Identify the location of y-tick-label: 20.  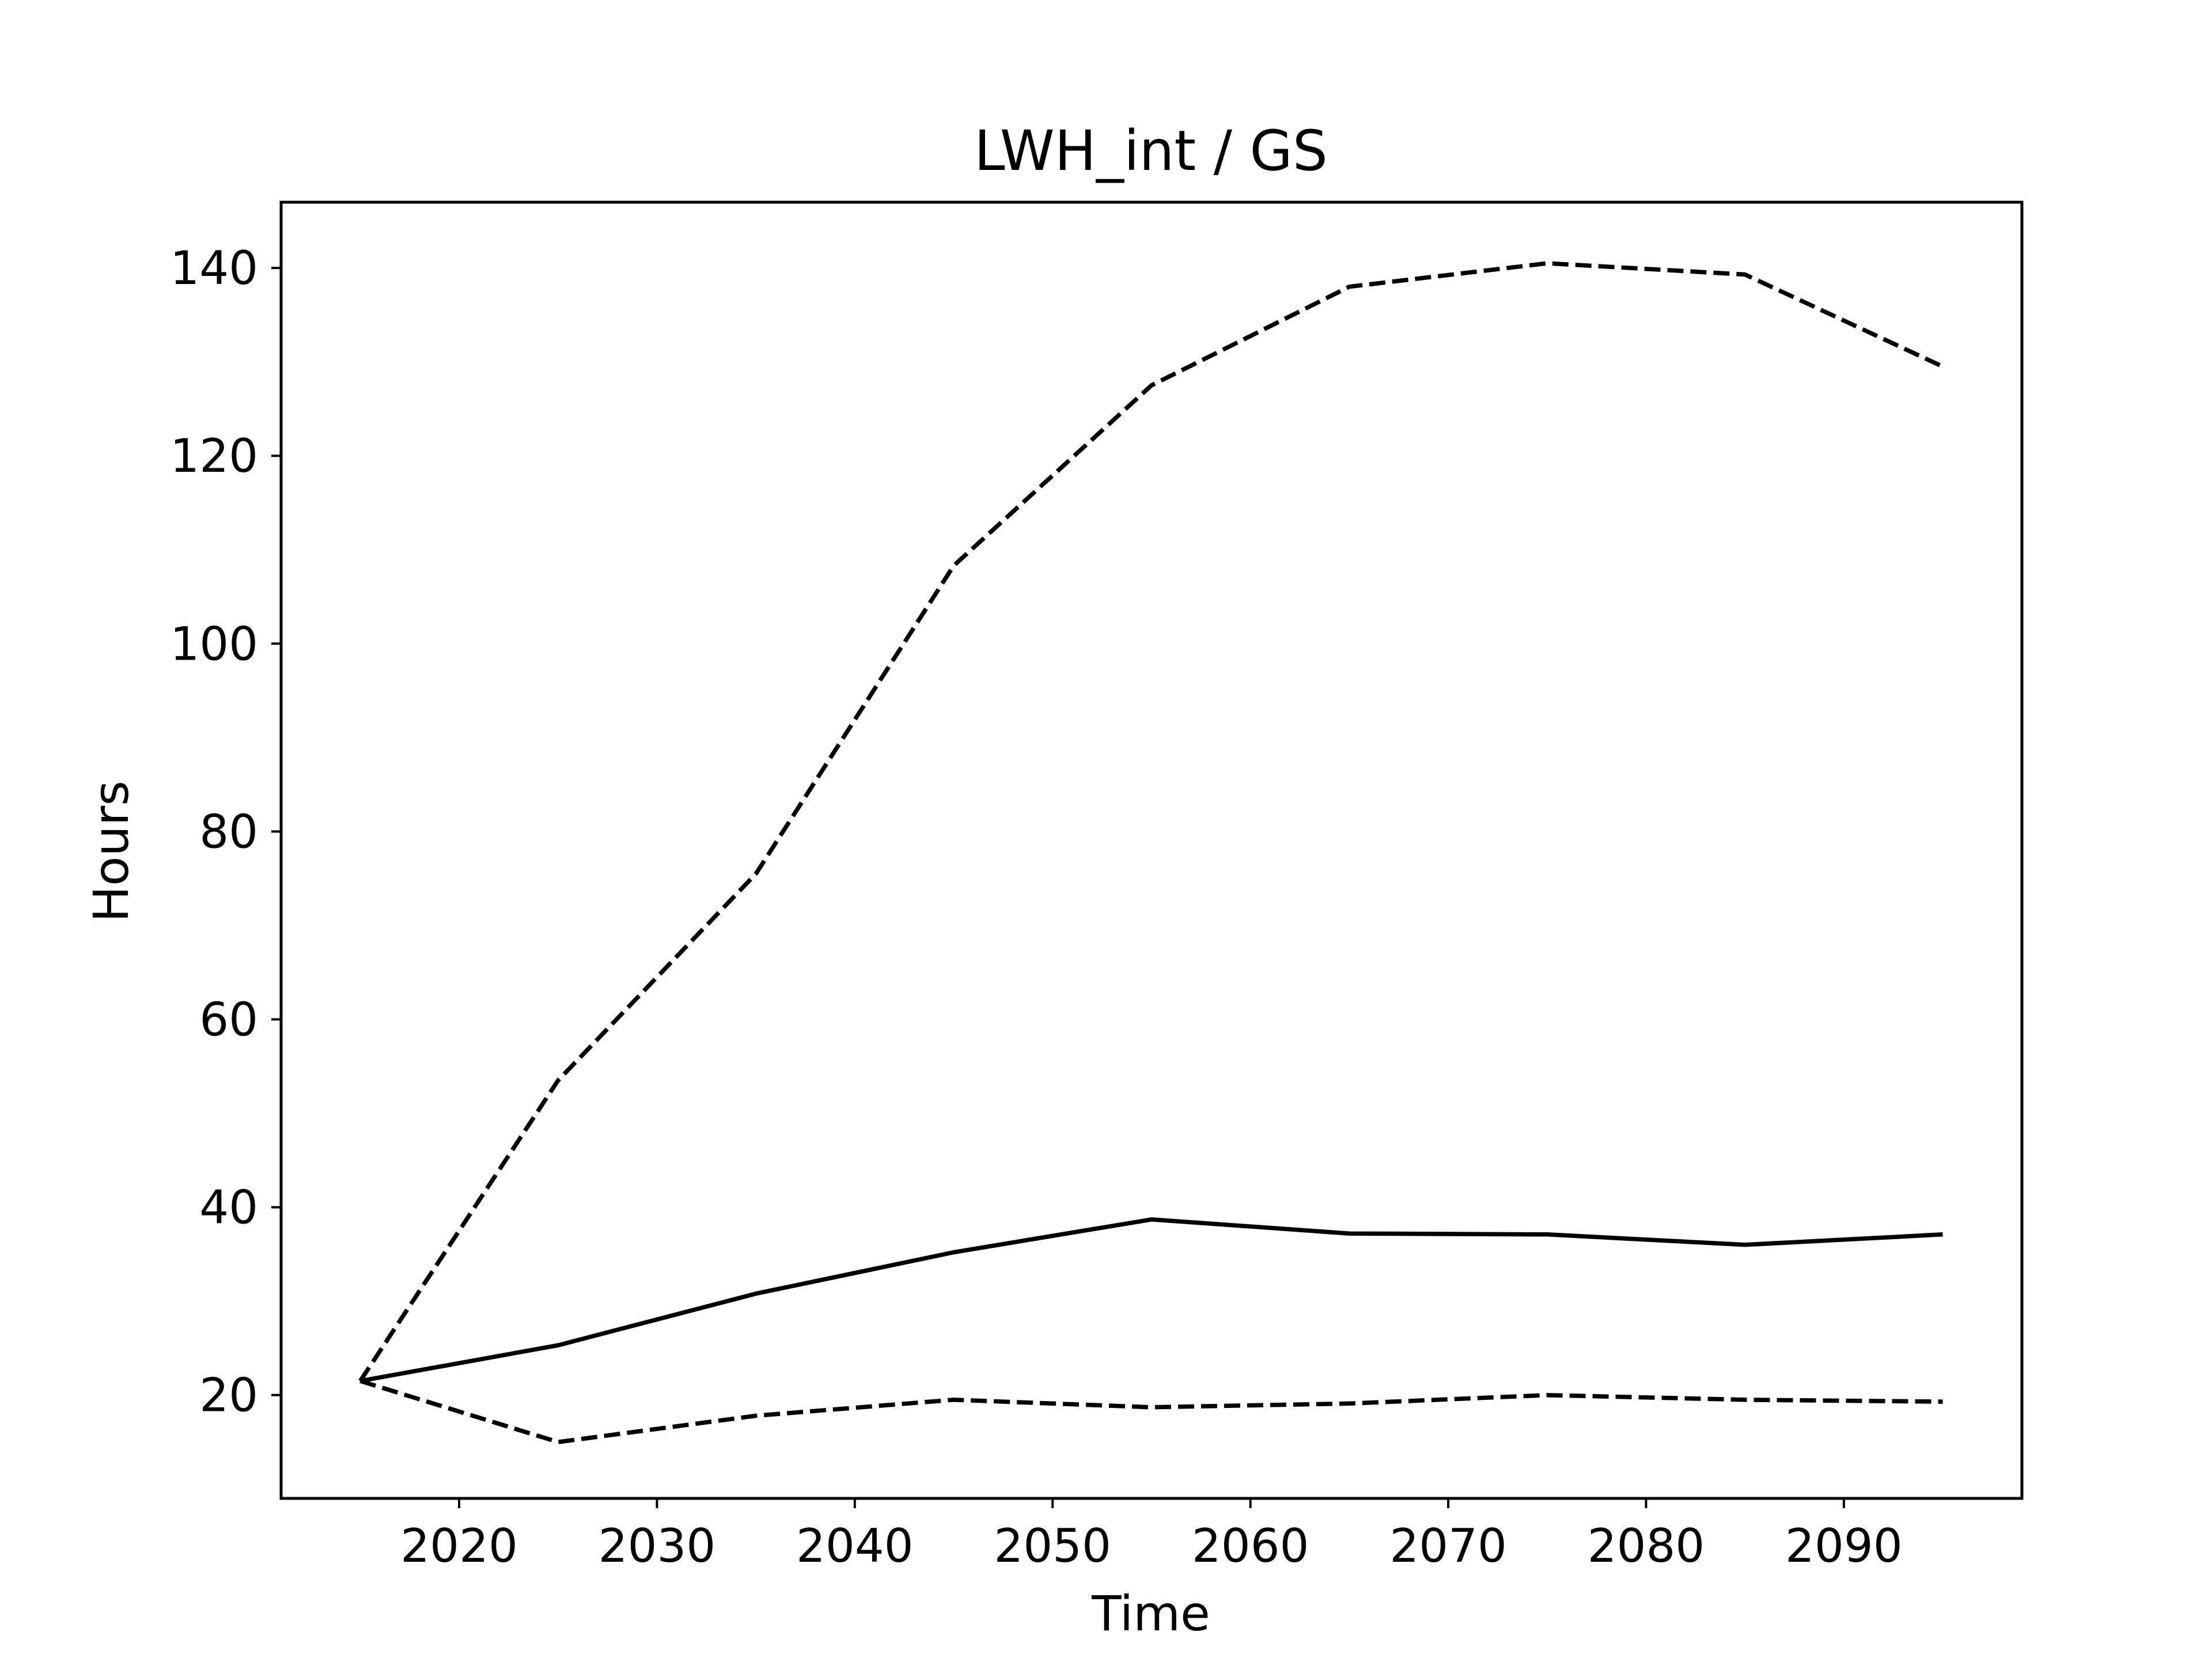
(228, 1395).